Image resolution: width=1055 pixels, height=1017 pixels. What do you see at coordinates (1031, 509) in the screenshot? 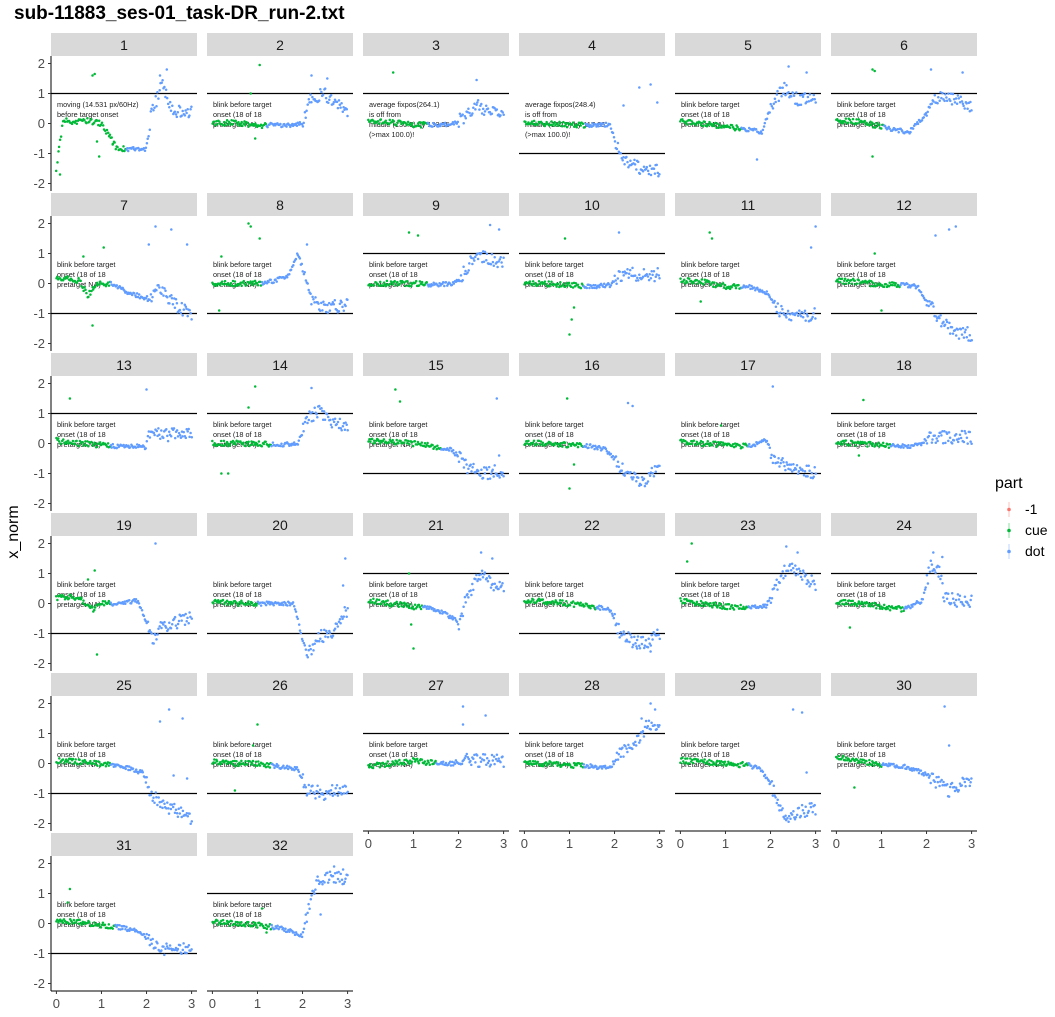
I see `legend-label-neg1: -1` at bounding box center [1031, 509].